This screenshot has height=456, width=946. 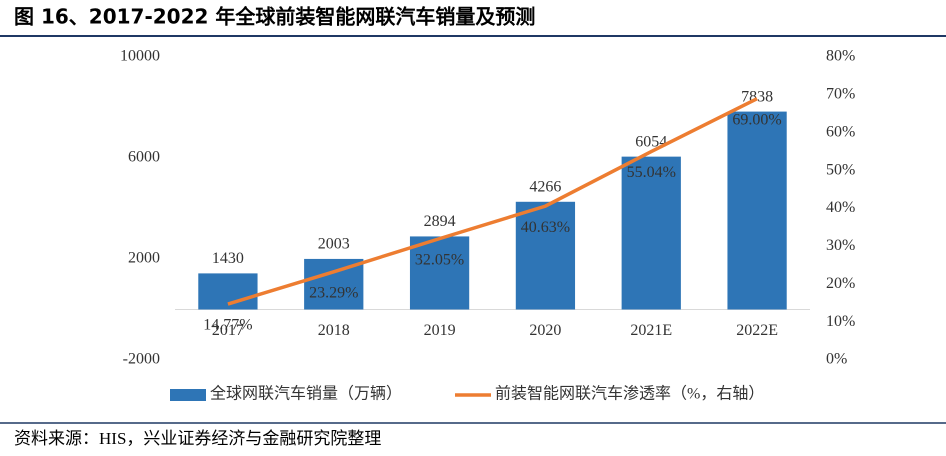 I want to click on bar-value-label: 2894, so click(x=440, y=221).